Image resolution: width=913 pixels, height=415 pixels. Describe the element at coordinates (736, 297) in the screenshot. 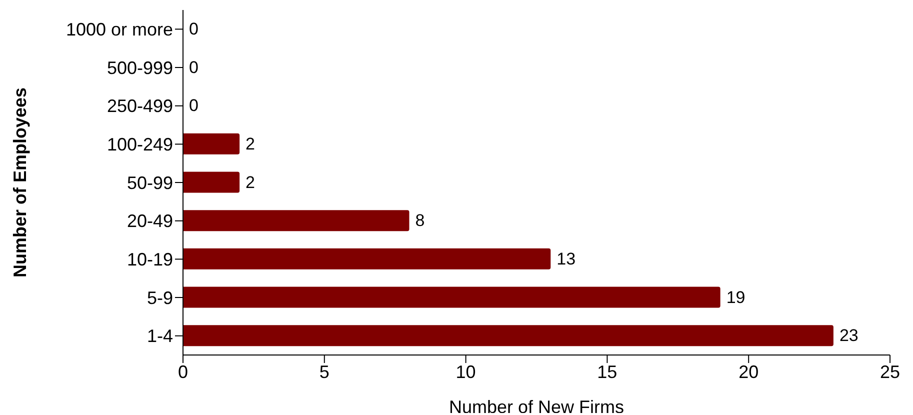

I see `data-label: 19` at that location.